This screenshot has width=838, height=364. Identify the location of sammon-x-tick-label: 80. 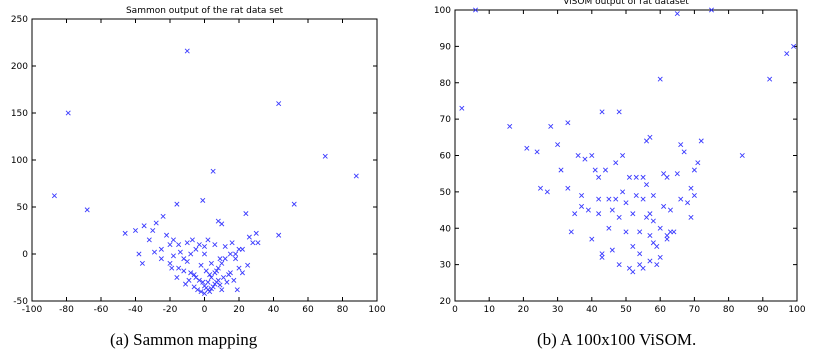
(343, 310).